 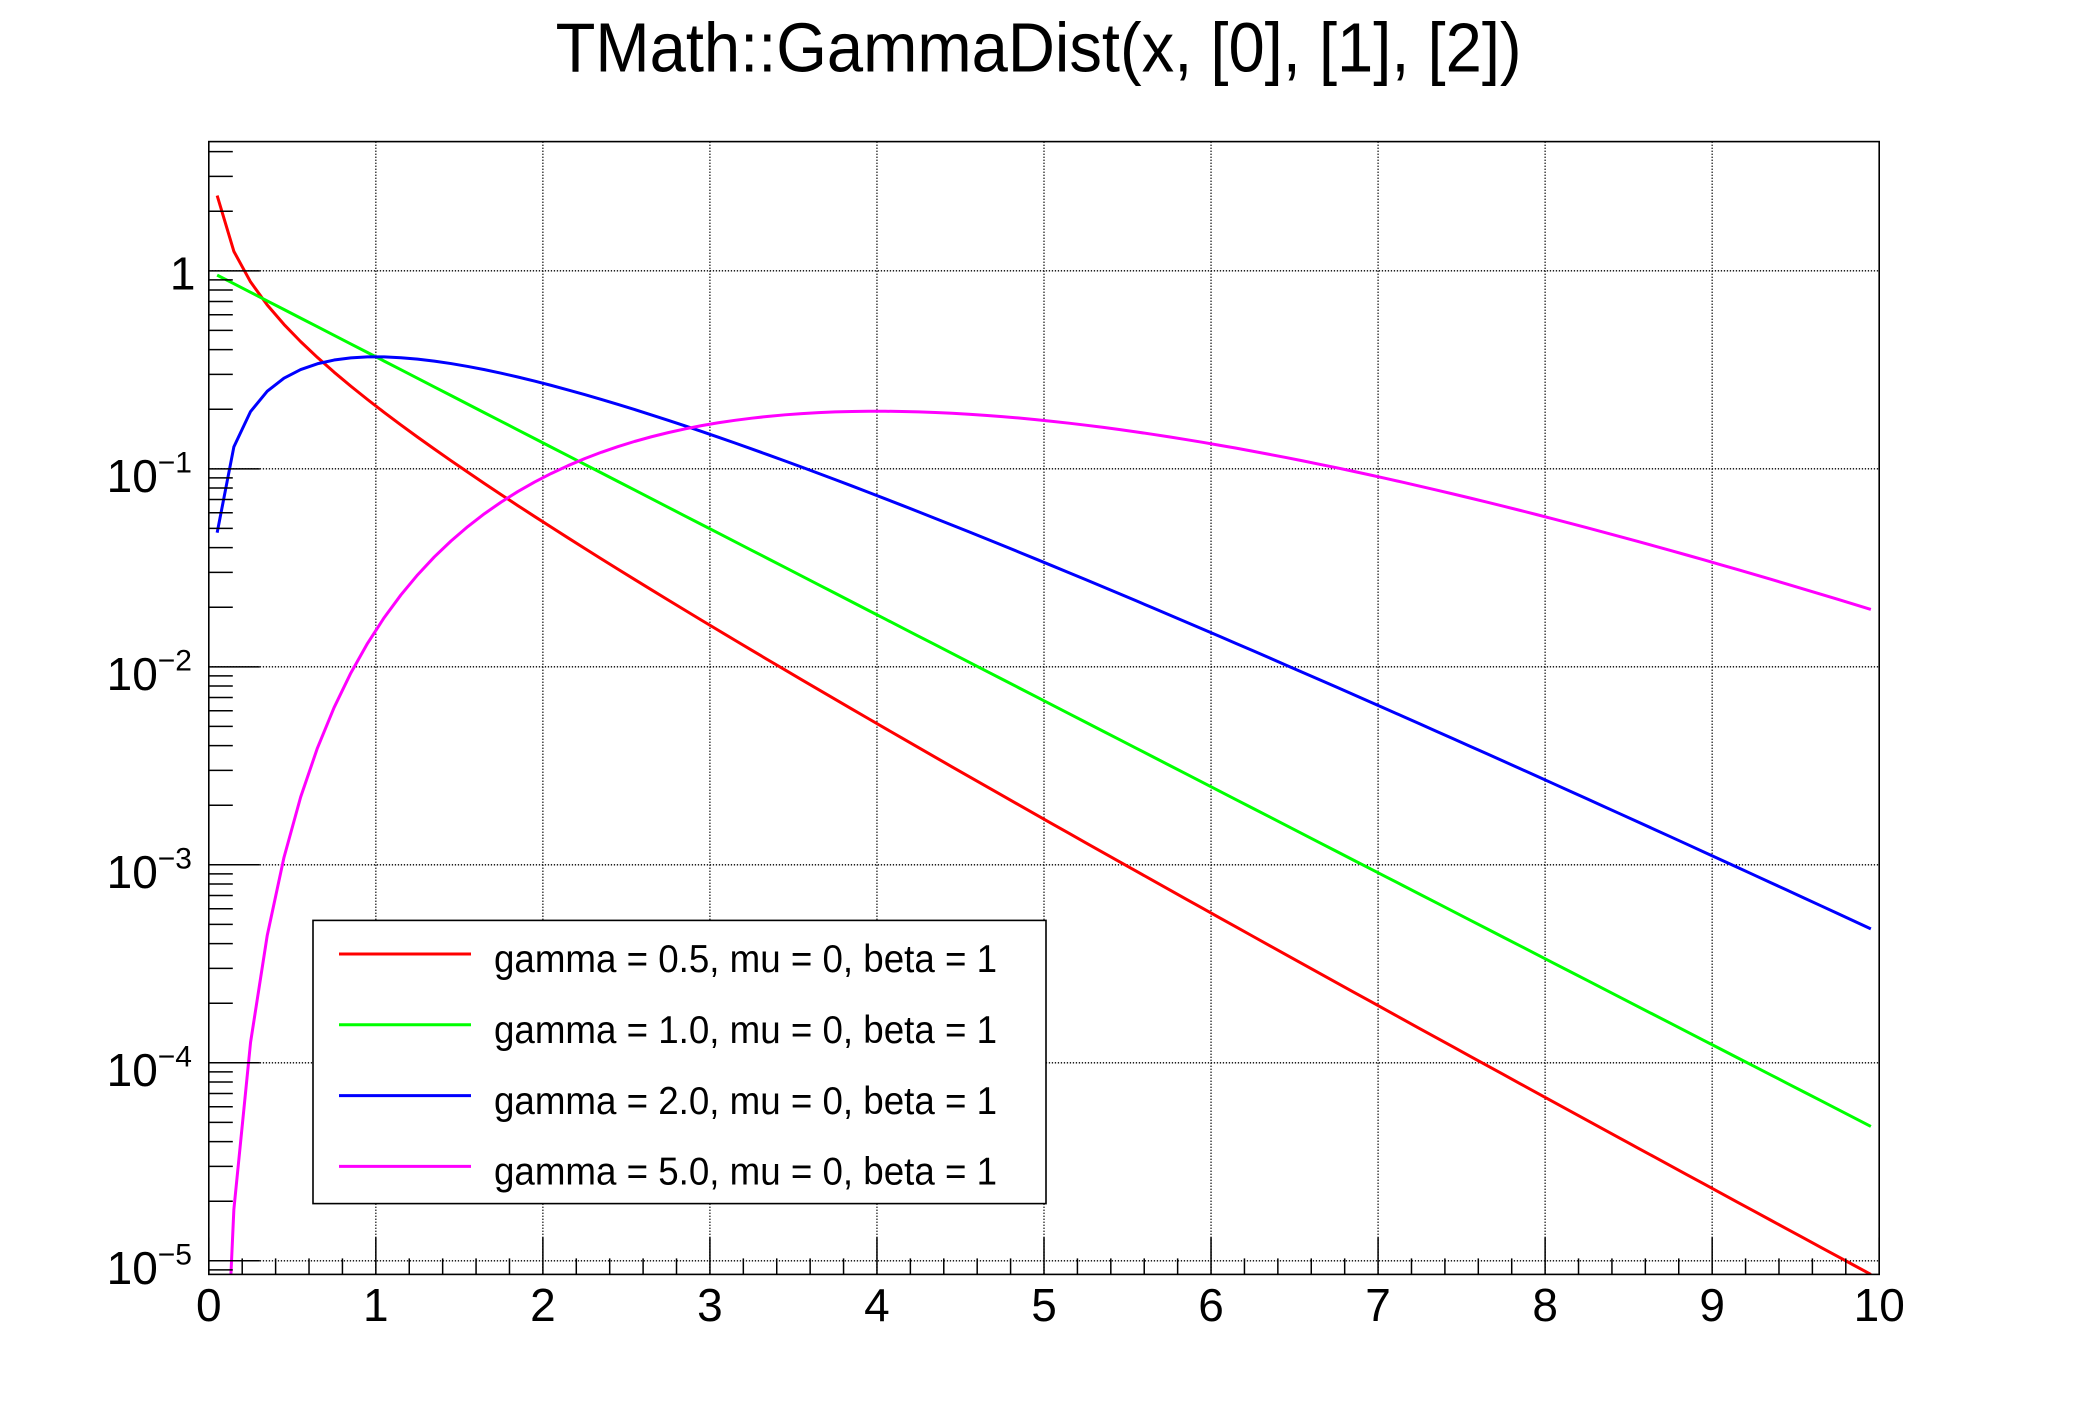 What do you see at coordinates (1545, 1305) in the screenshot?
I see `x-tick-label-8: 8` at bounding box center [1545, 1305].